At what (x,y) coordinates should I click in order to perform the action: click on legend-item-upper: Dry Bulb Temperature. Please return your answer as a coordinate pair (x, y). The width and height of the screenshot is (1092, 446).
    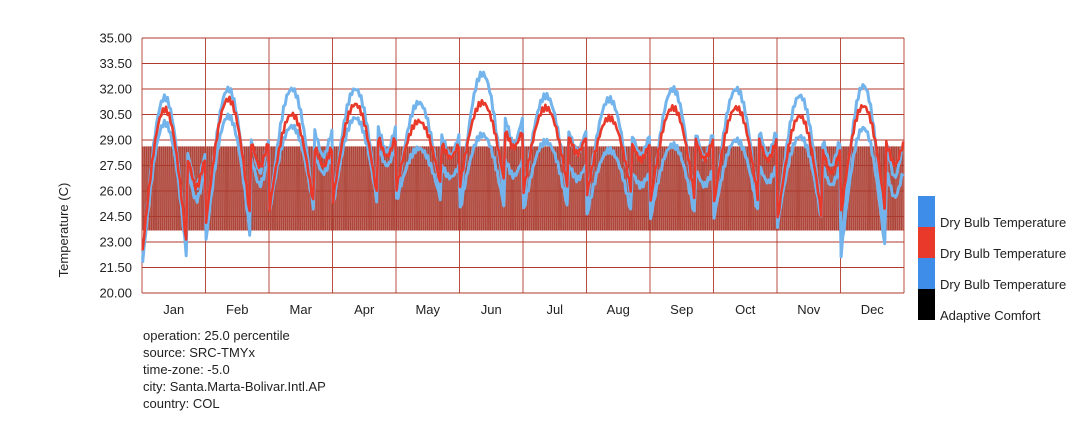
    Looking at the image, I should click on (1003, 213).